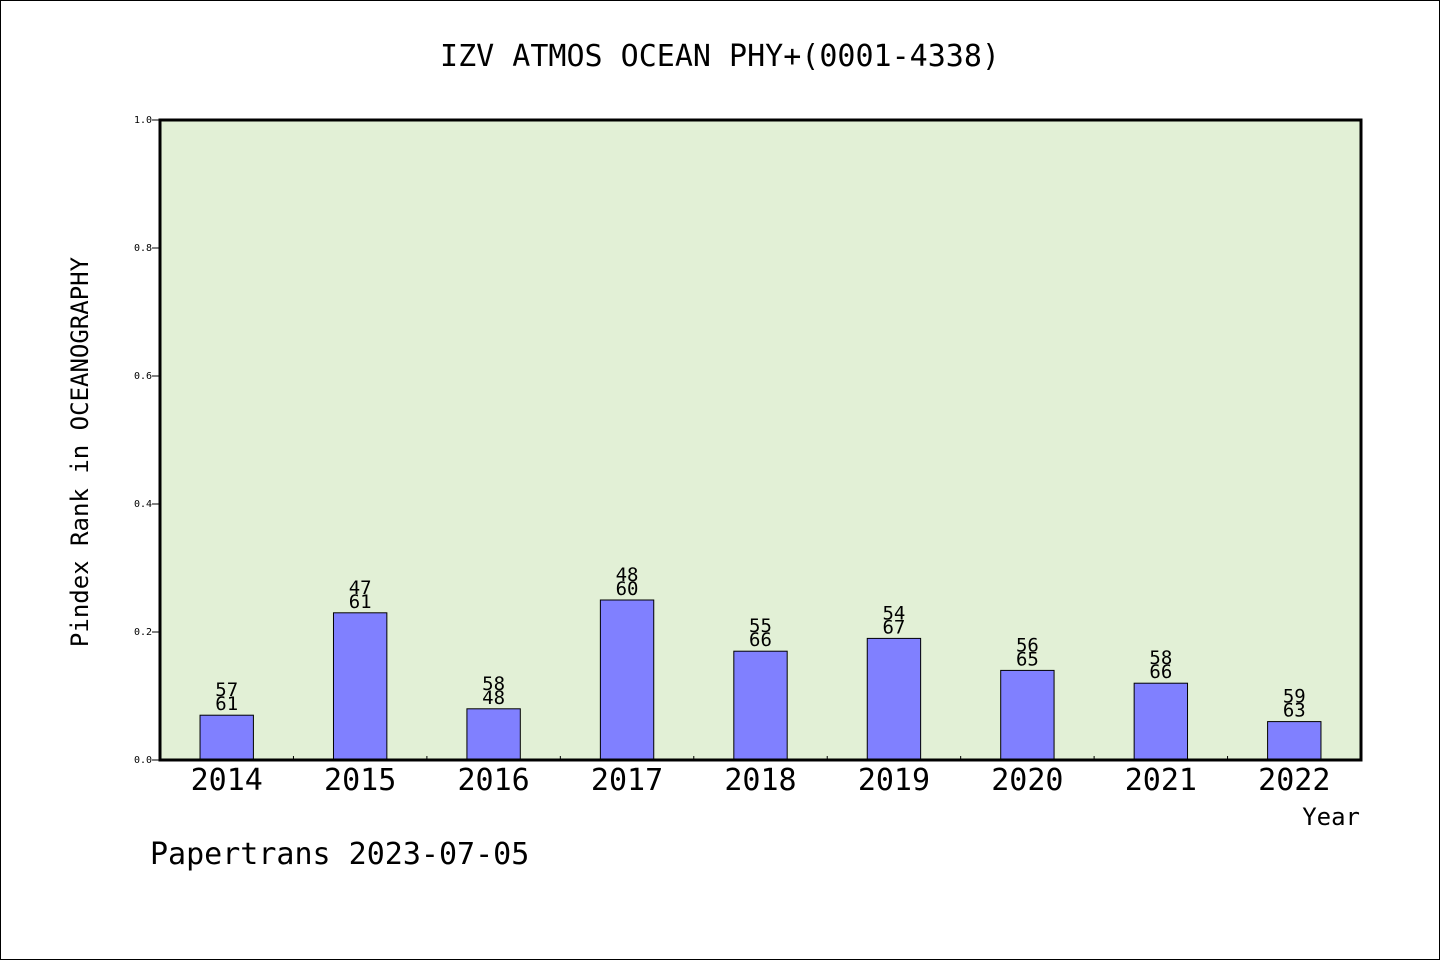  What do you see at coordinates (720, 56) in the screenshot?
I see `chart-title: IZV ATMOS OCEAN PHY+(0001-4338)` at bounding box center [720, 56].